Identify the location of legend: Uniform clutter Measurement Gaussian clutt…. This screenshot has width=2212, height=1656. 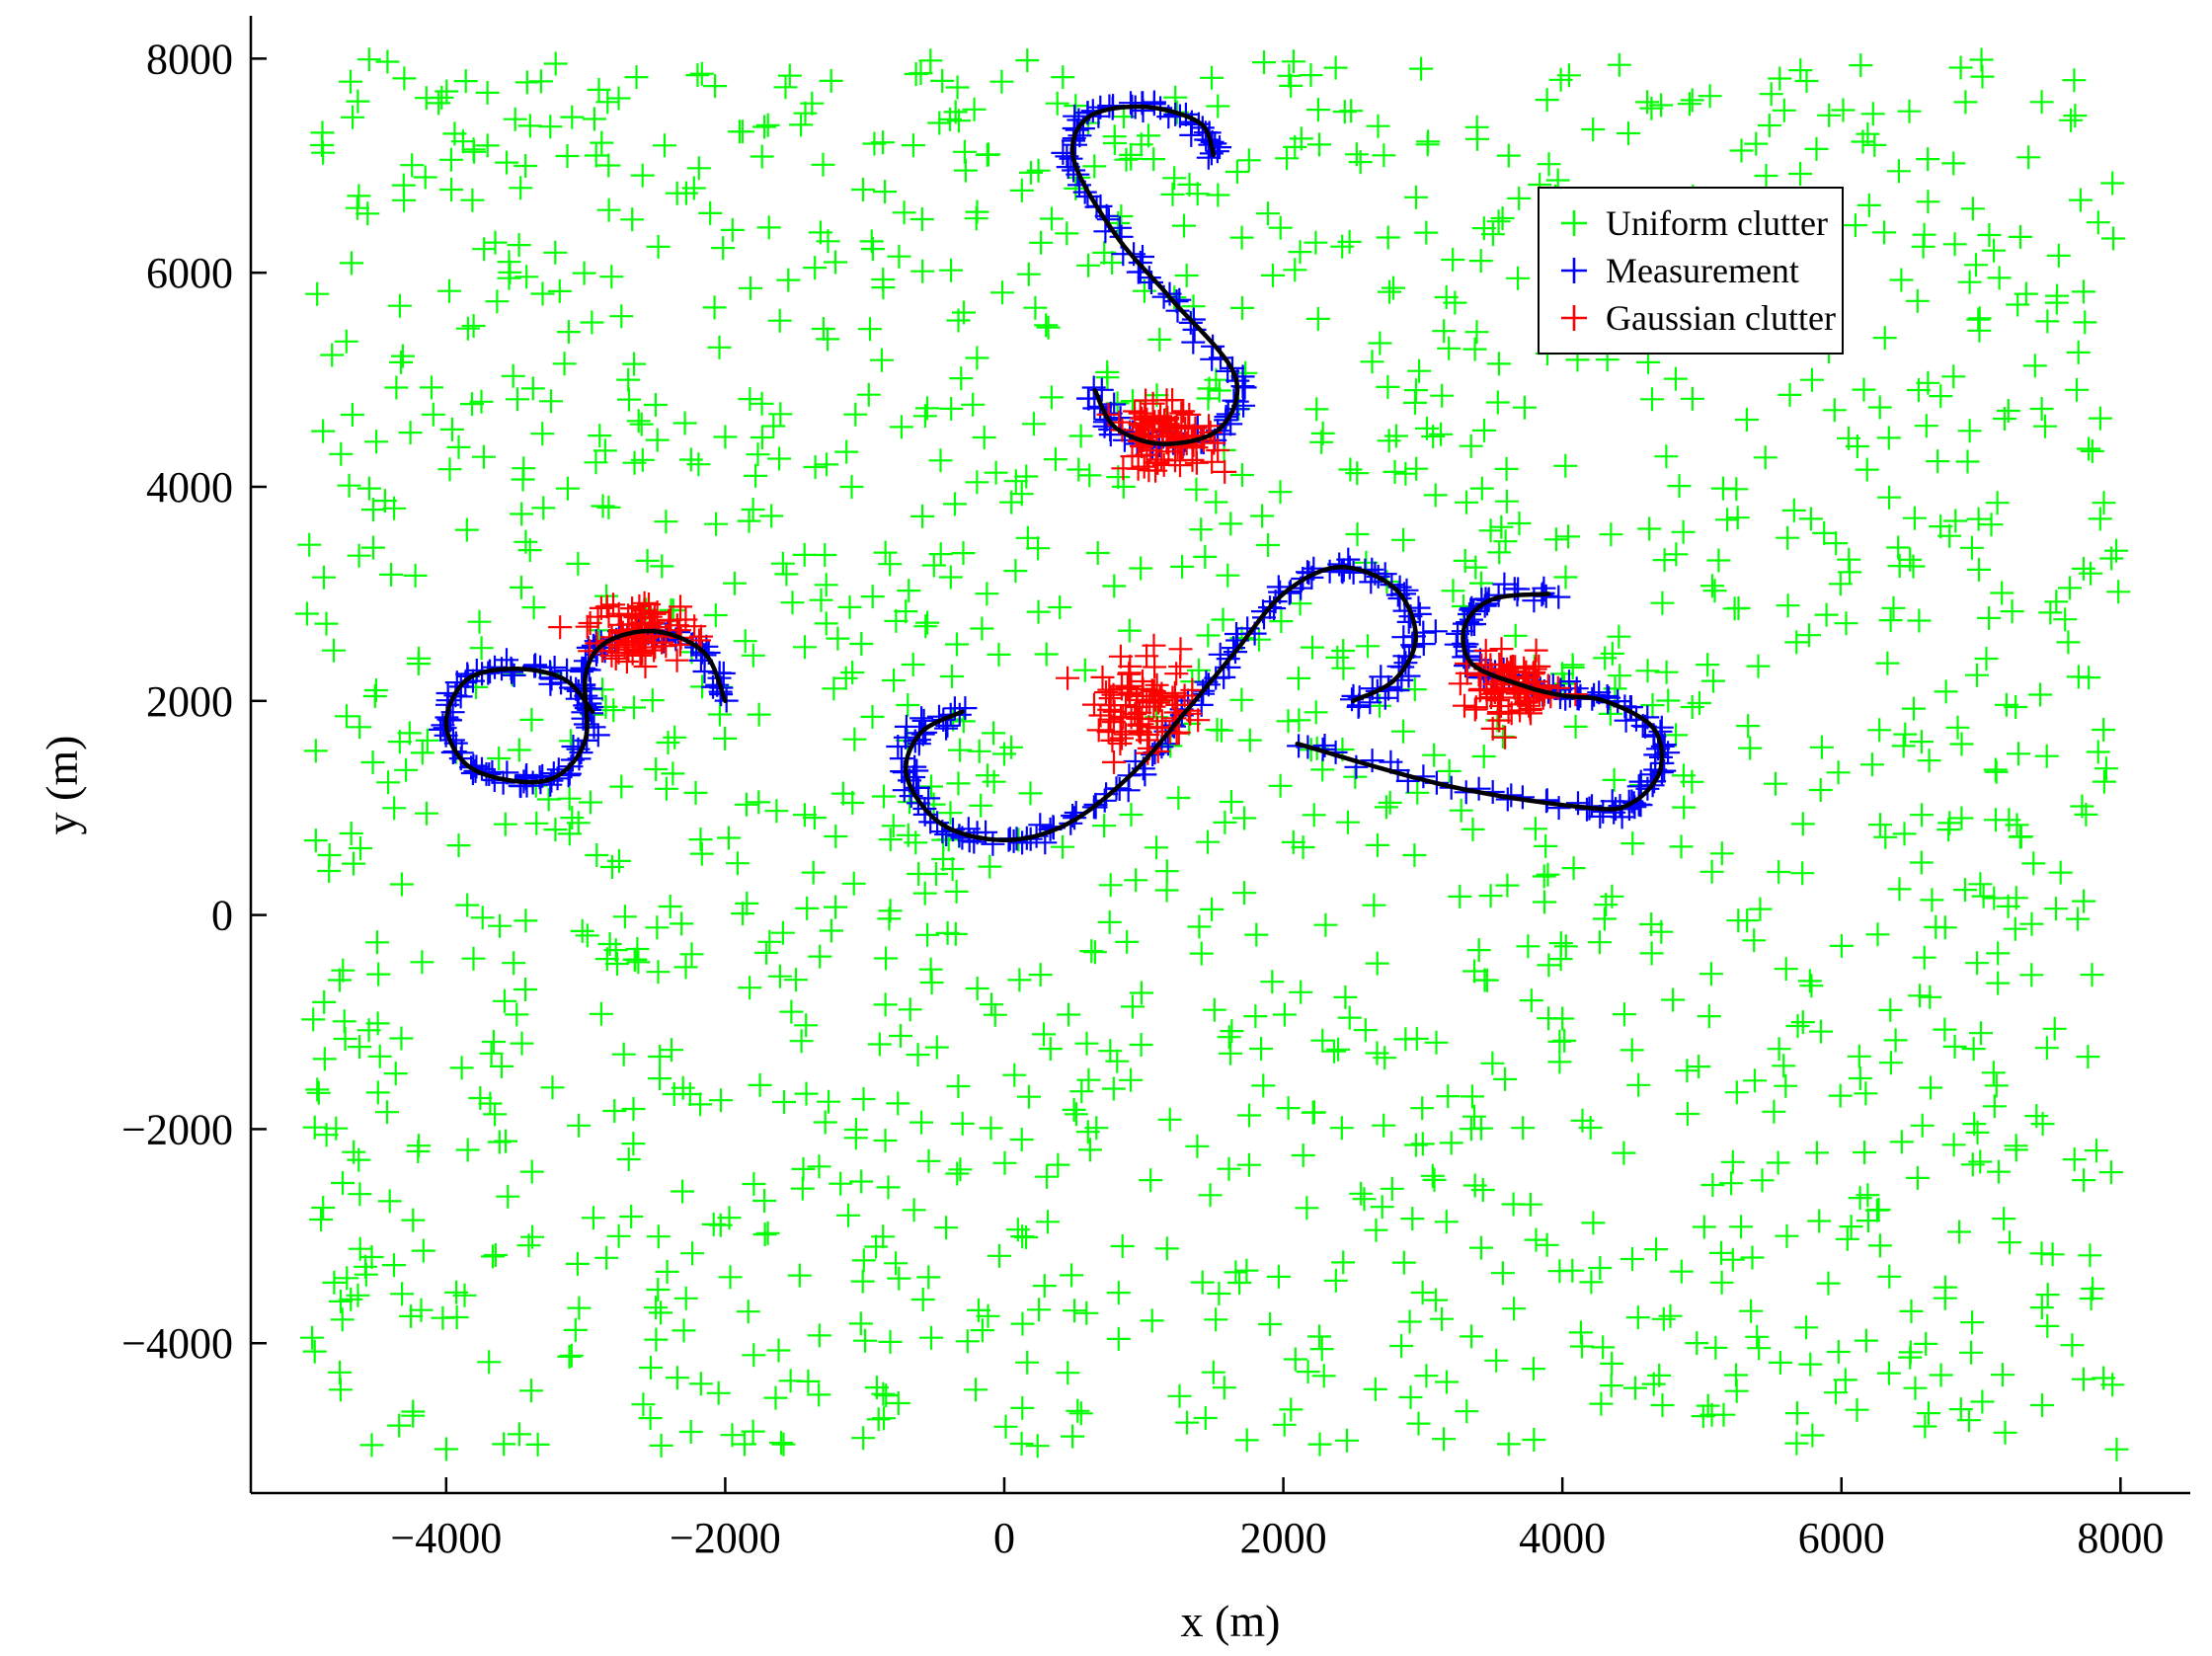
(1691, 271).